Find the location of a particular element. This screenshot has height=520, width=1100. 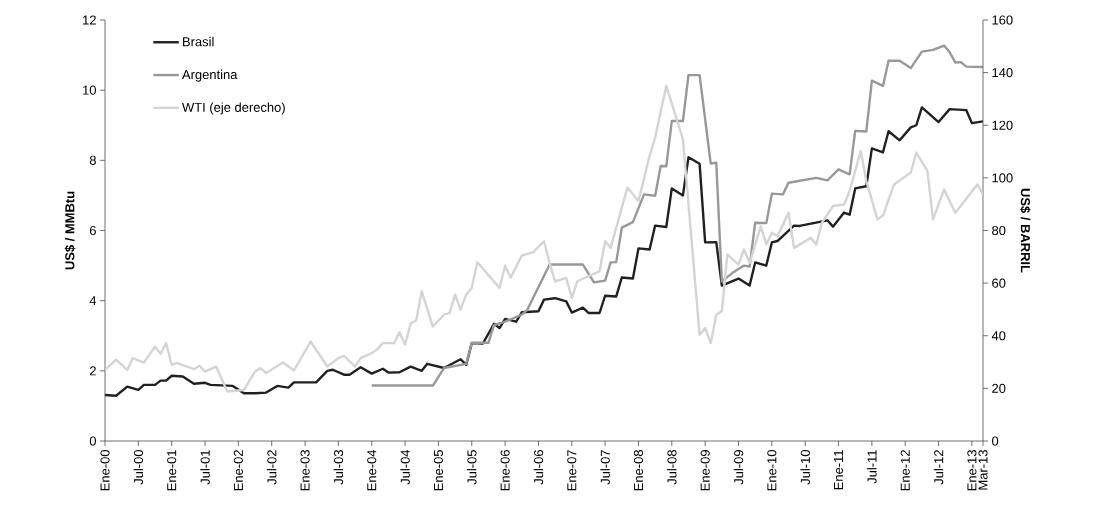

x-tick-label: Ene-02 is located at coordinates (238, 470).